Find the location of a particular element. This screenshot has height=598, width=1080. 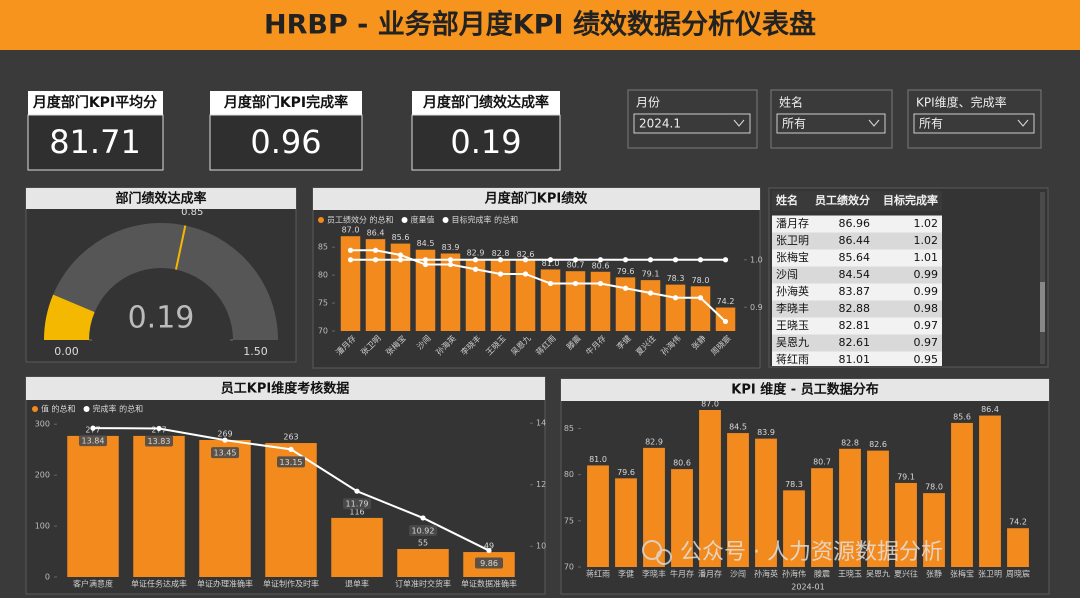

table-cell: 孙海英 is located at coordinates (792, 291).